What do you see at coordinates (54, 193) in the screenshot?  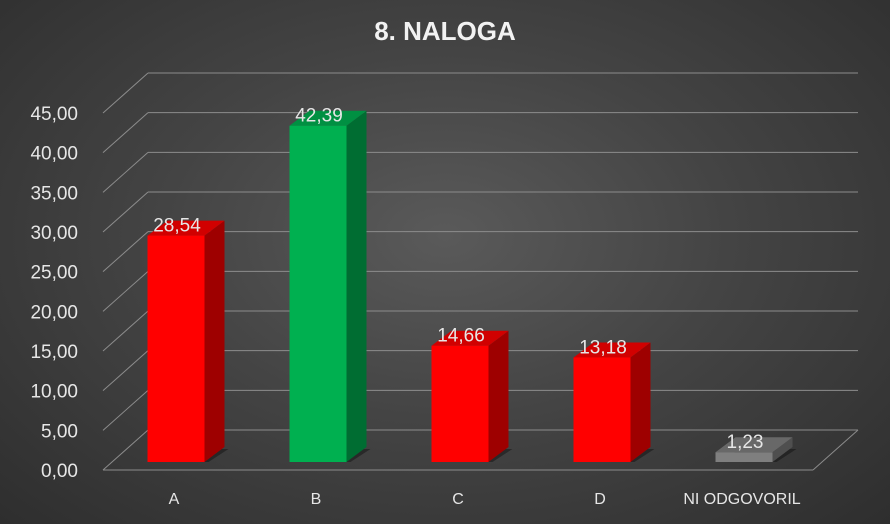 I see `y-tick-label: 35,00` at bounding box center [54, 193].